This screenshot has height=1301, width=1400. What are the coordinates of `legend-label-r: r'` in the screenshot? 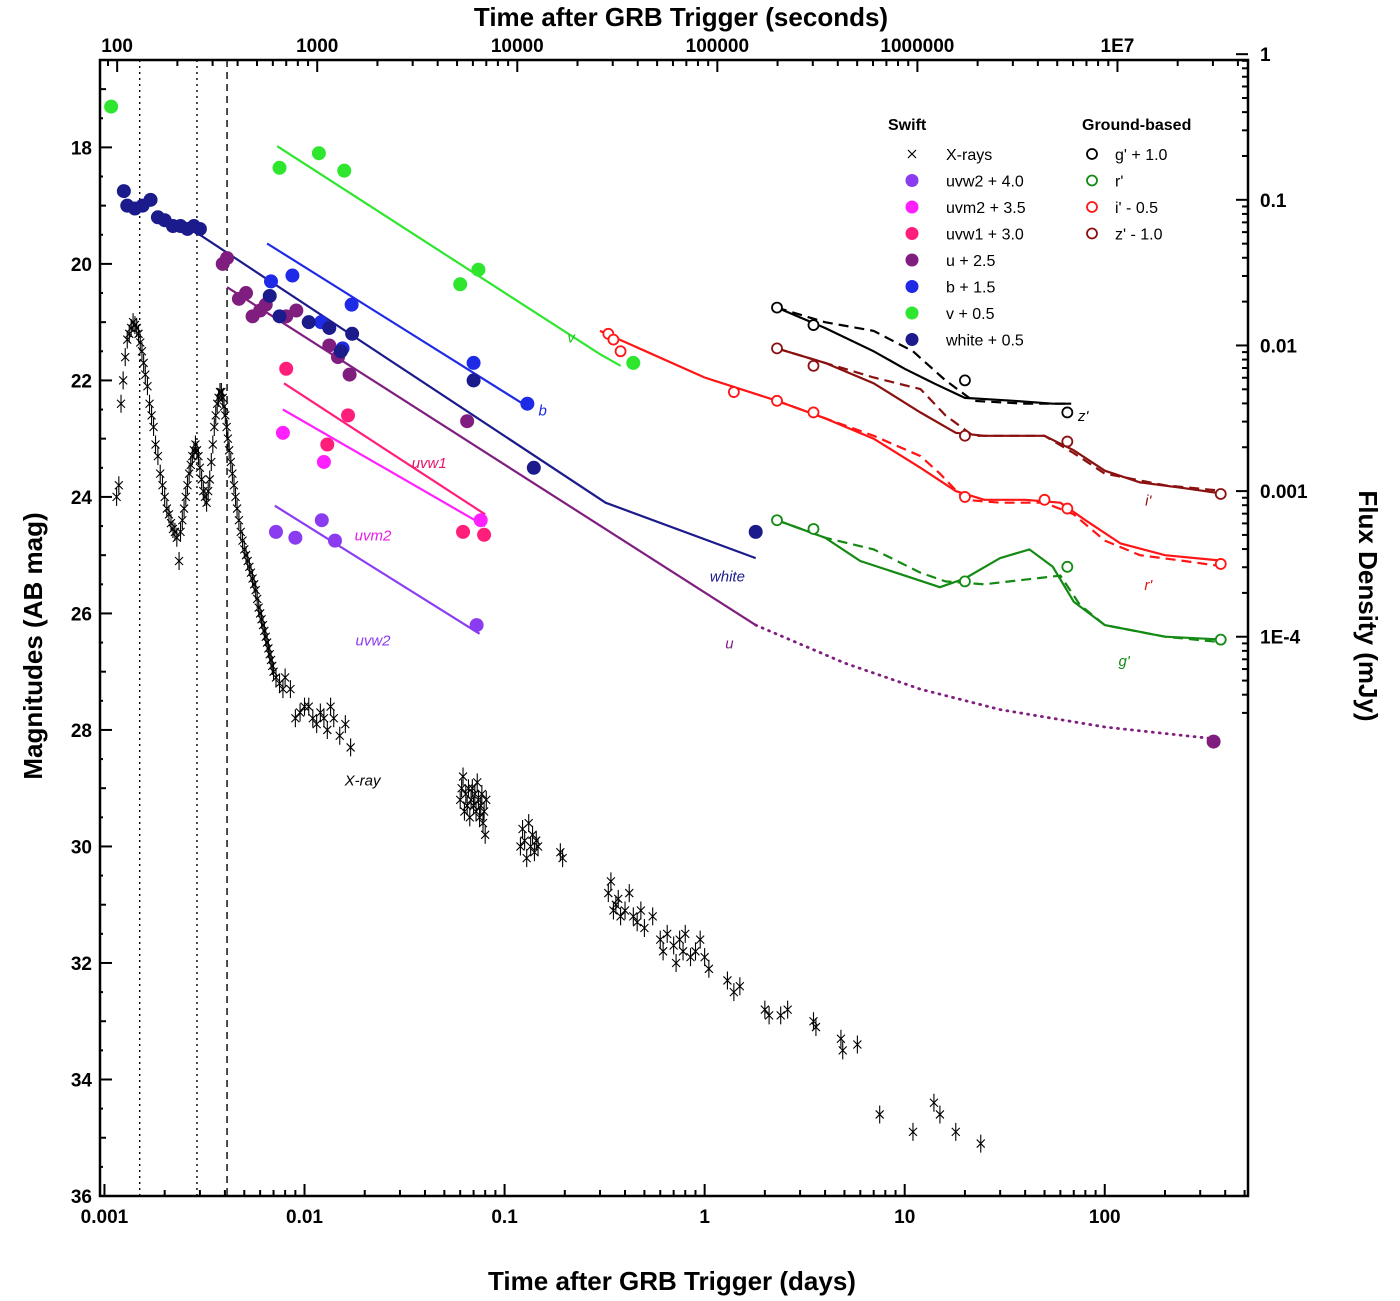 It's located at (1119, 182).